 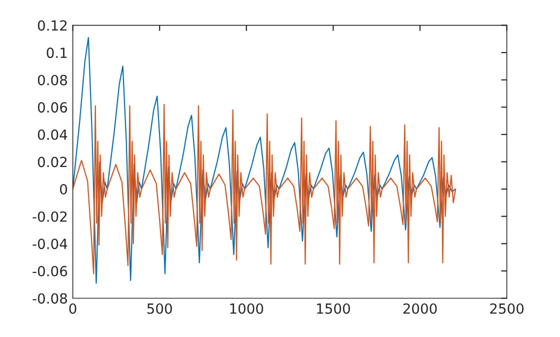 I want to click on x-tick-label: 2000, so click(x=420, y=308).